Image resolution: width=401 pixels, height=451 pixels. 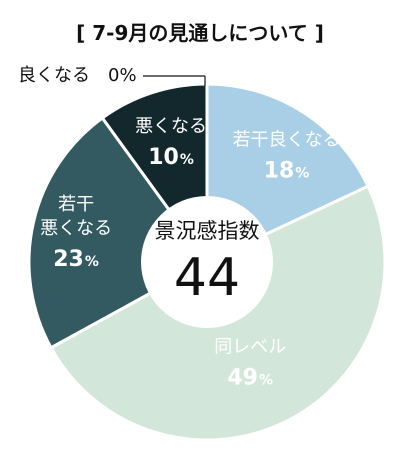 I want to click on center-value: 44, so click(x=207, y=278).